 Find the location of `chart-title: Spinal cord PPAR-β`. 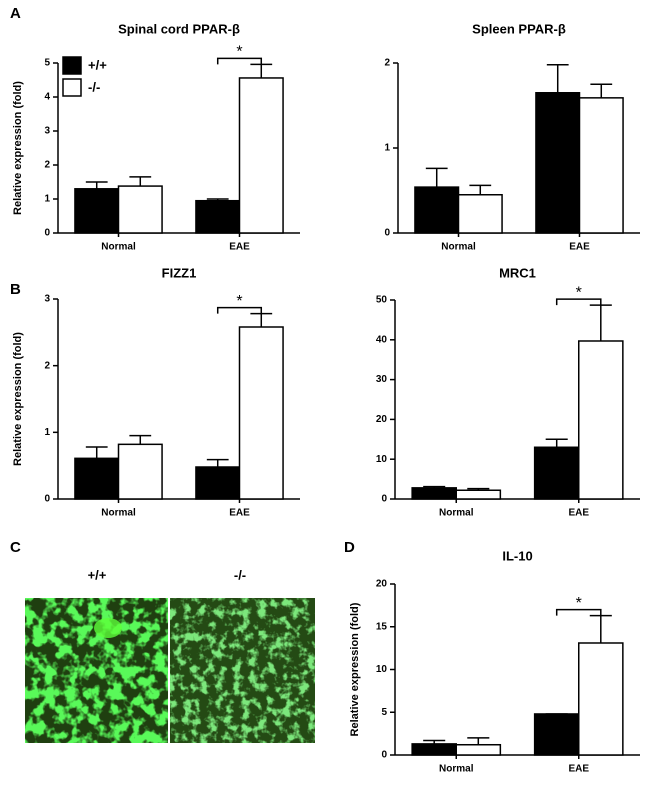

chart-title: Spinal cord PPAR-β is located at coordinates (179, 28).